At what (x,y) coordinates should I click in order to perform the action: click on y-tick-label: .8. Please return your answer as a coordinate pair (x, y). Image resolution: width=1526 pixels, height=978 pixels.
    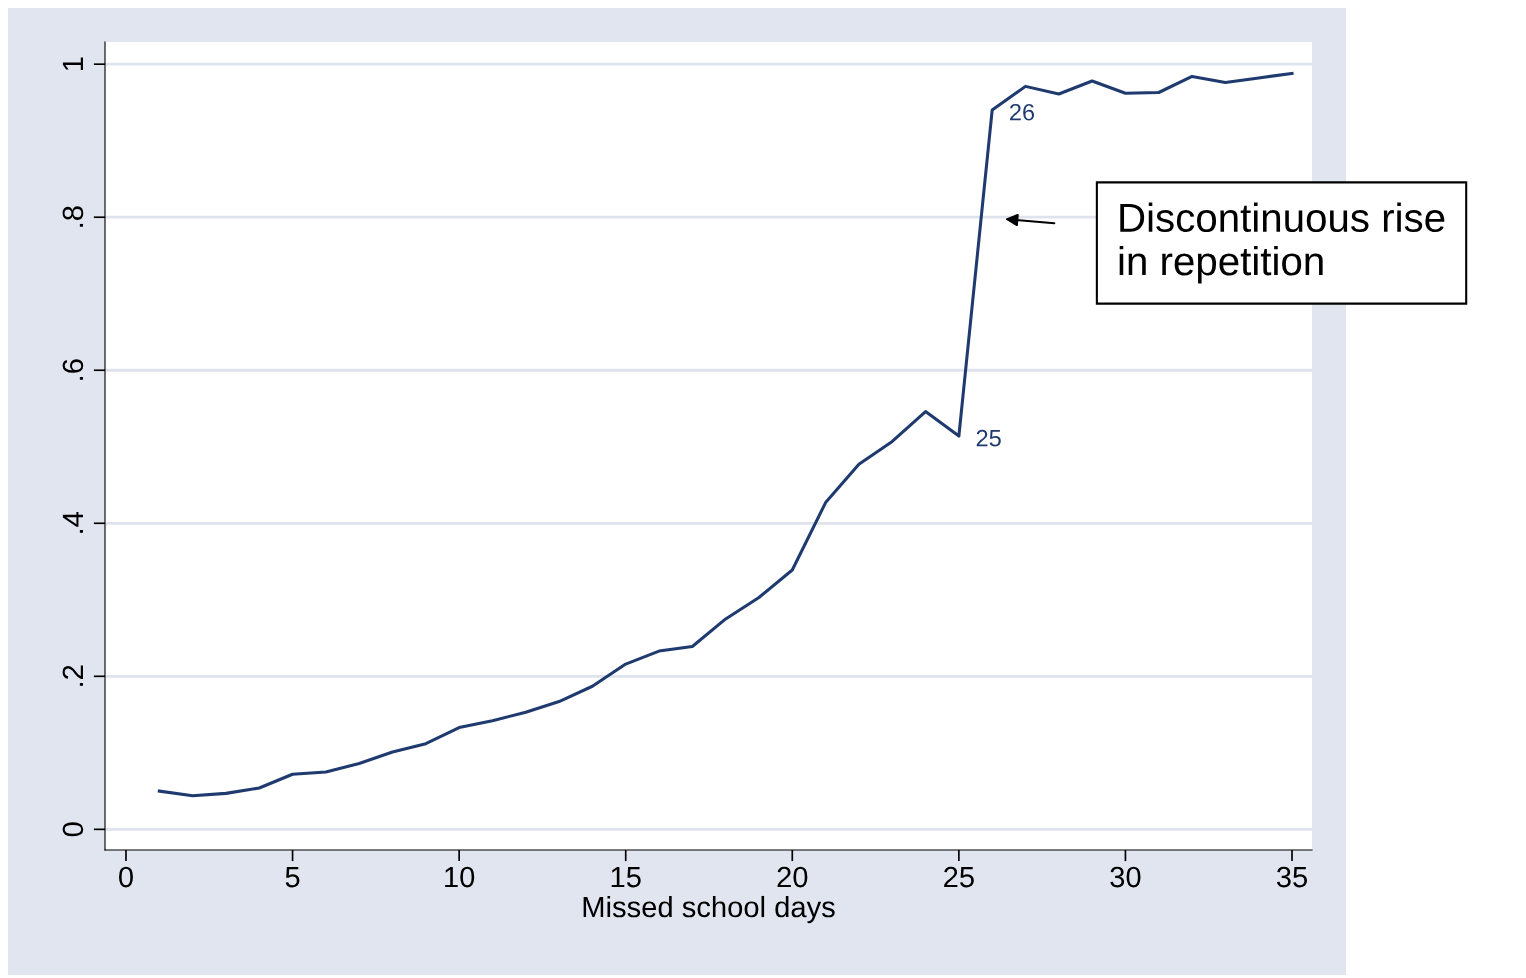
    Looking at the image, I should click on (73, 216).